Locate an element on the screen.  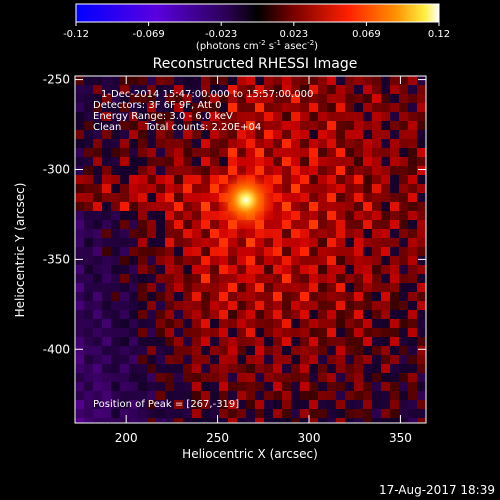
colorbar-tick-label: 0.069 is located at coordinates (366, 34).